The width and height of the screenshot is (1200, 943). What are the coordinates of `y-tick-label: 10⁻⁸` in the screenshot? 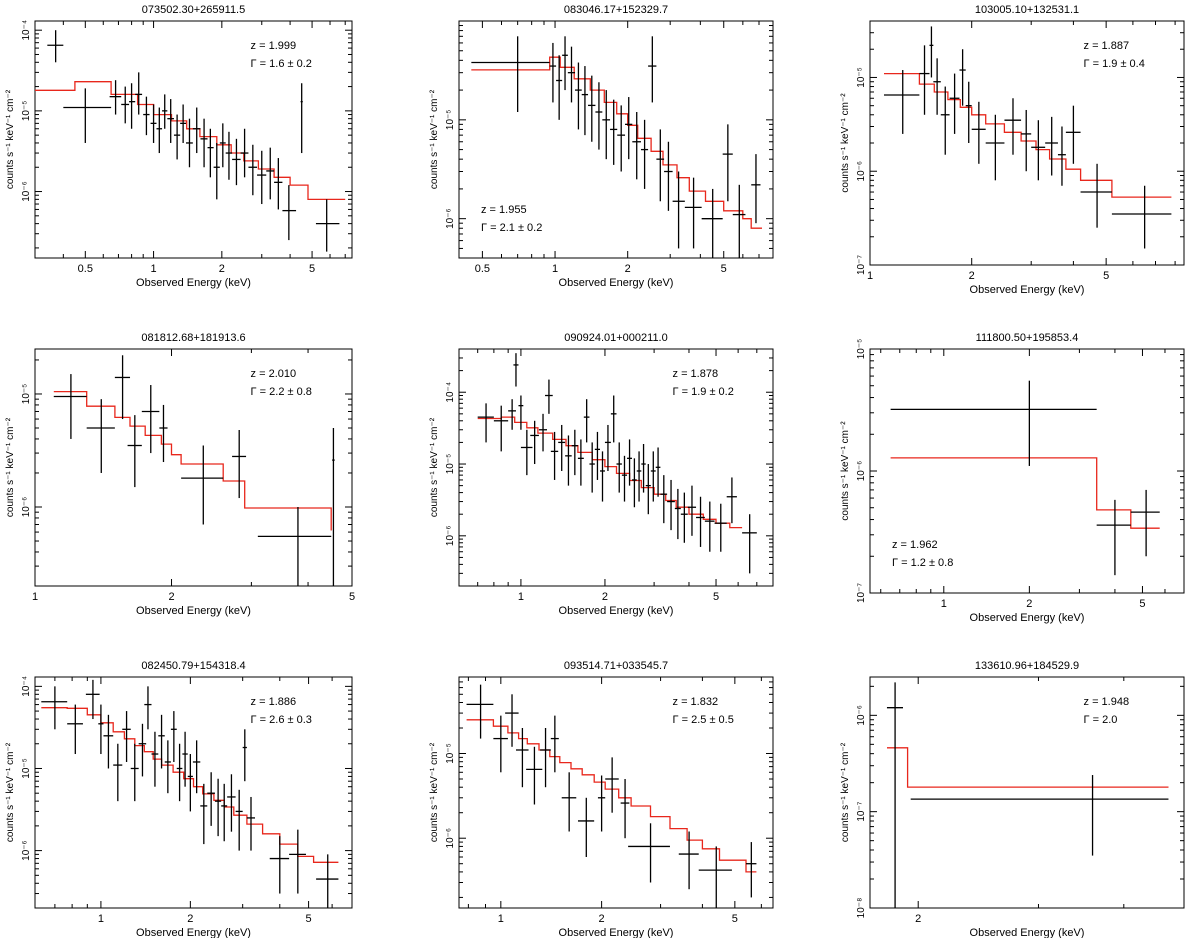 It's located at (861, 908).